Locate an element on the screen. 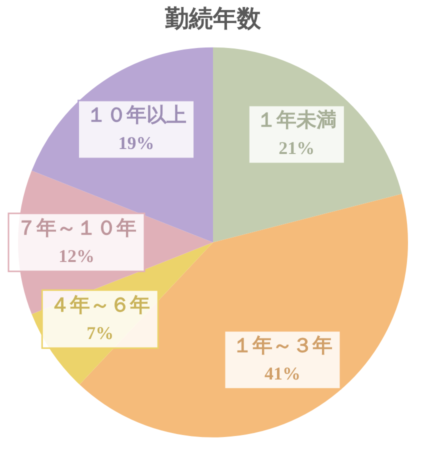 This screenshot has height=450, width=426. data-label: 21% is located at coordinates (296, 148).